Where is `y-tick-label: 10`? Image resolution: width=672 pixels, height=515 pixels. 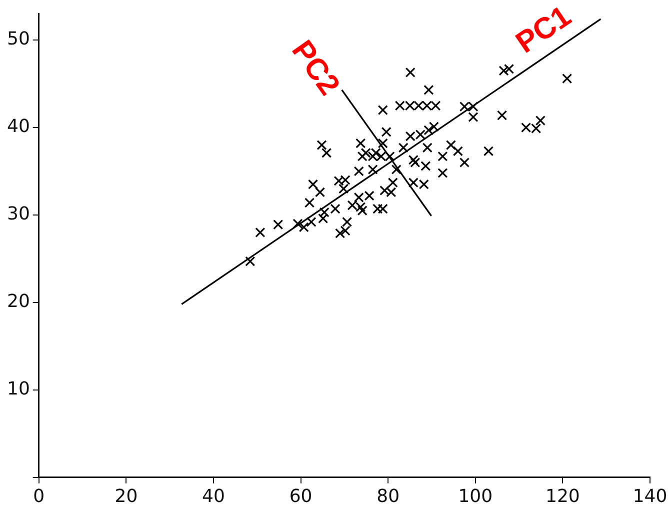 y-tick-label: 10 is located at coordinates (18, 389).